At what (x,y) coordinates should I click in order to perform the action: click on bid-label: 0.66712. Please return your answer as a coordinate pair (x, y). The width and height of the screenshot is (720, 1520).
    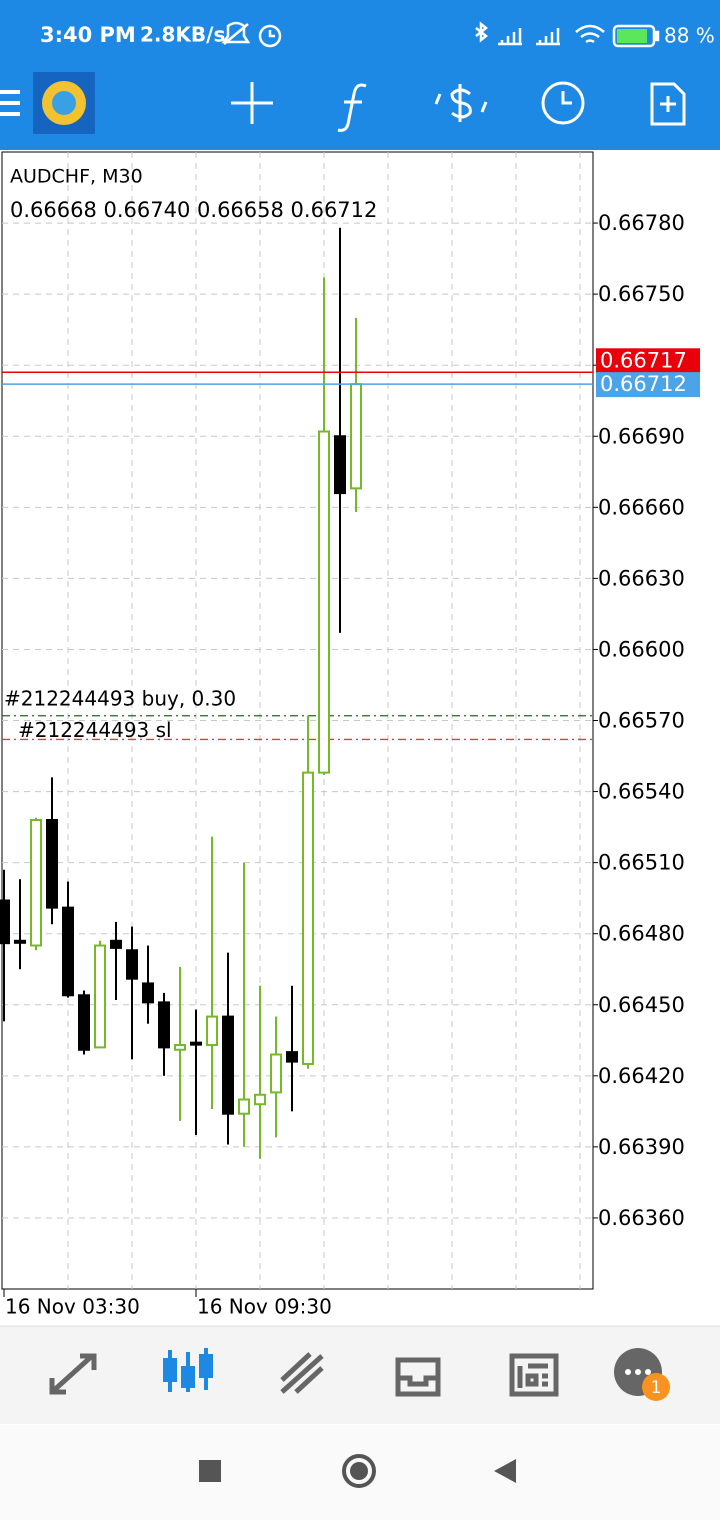
    Looking at the image, I should click on (643, 384).